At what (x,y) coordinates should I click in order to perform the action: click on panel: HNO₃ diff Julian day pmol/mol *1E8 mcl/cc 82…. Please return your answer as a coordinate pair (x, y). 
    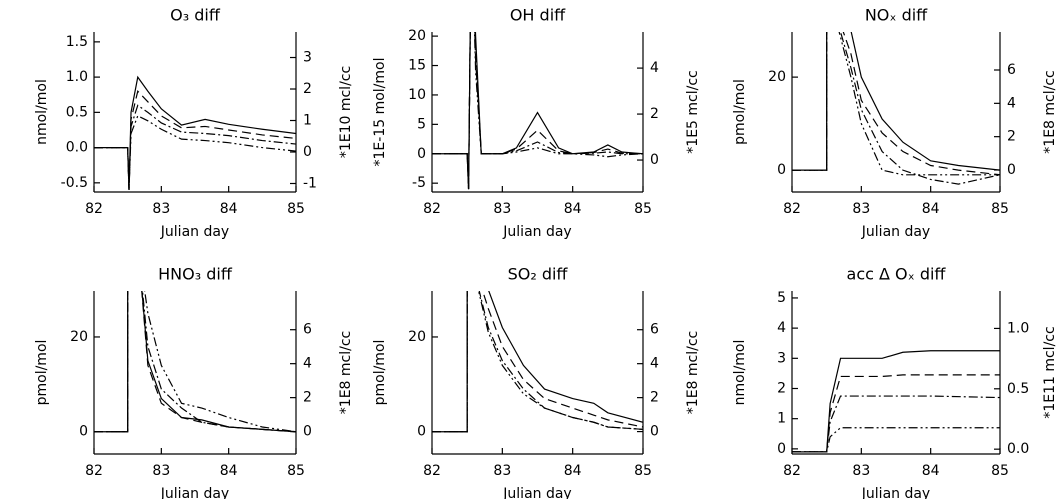
    Looking at the image, I should click on (194, 382).